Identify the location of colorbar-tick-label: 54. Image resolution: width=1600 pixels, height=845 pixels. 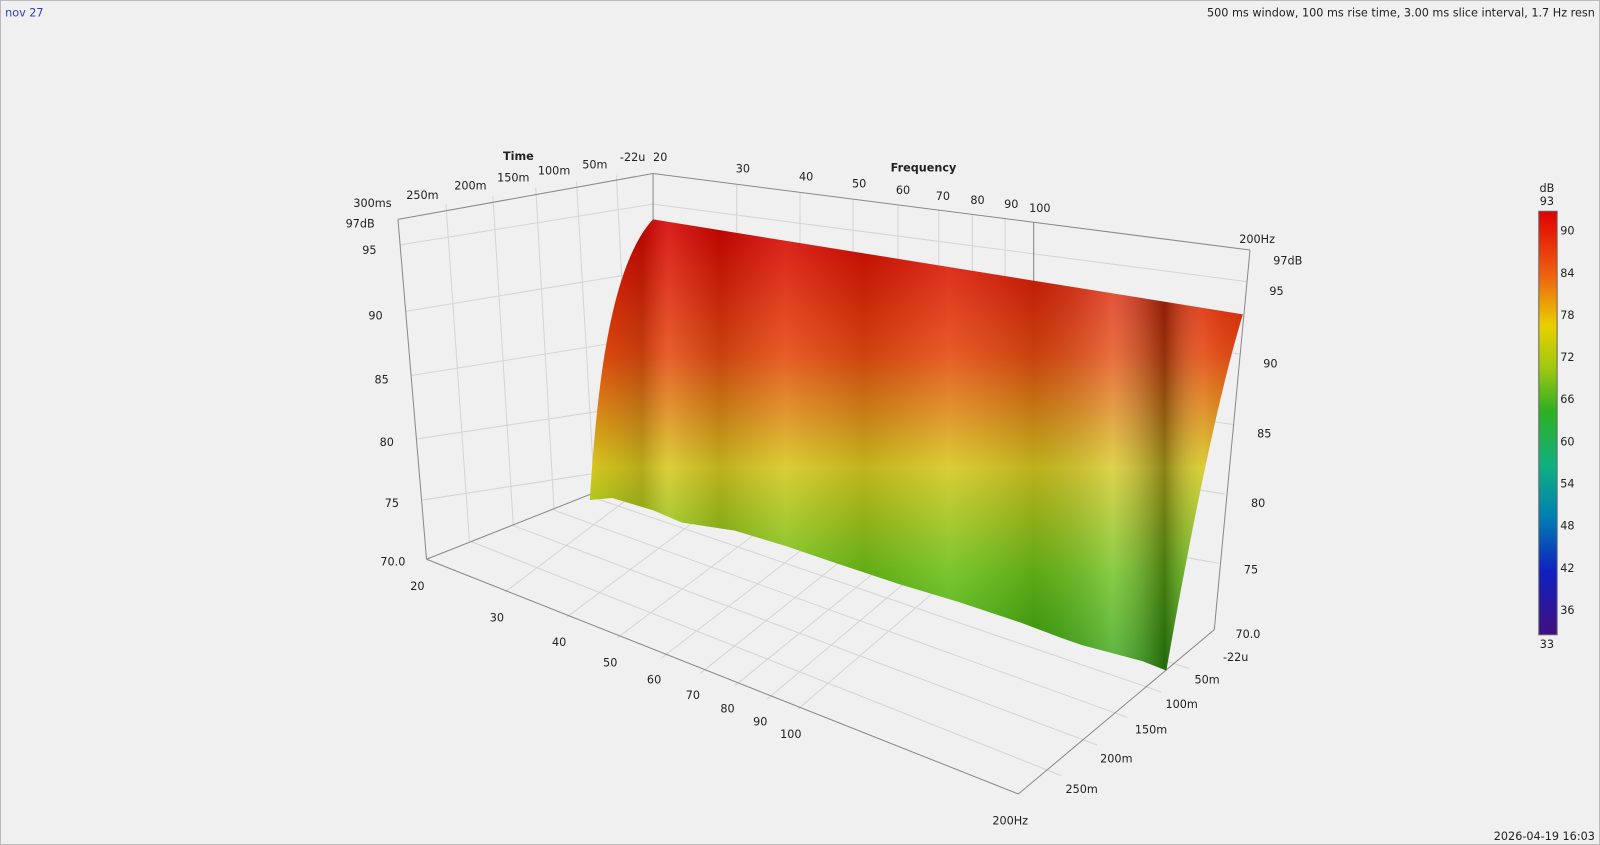
(1567, 484).